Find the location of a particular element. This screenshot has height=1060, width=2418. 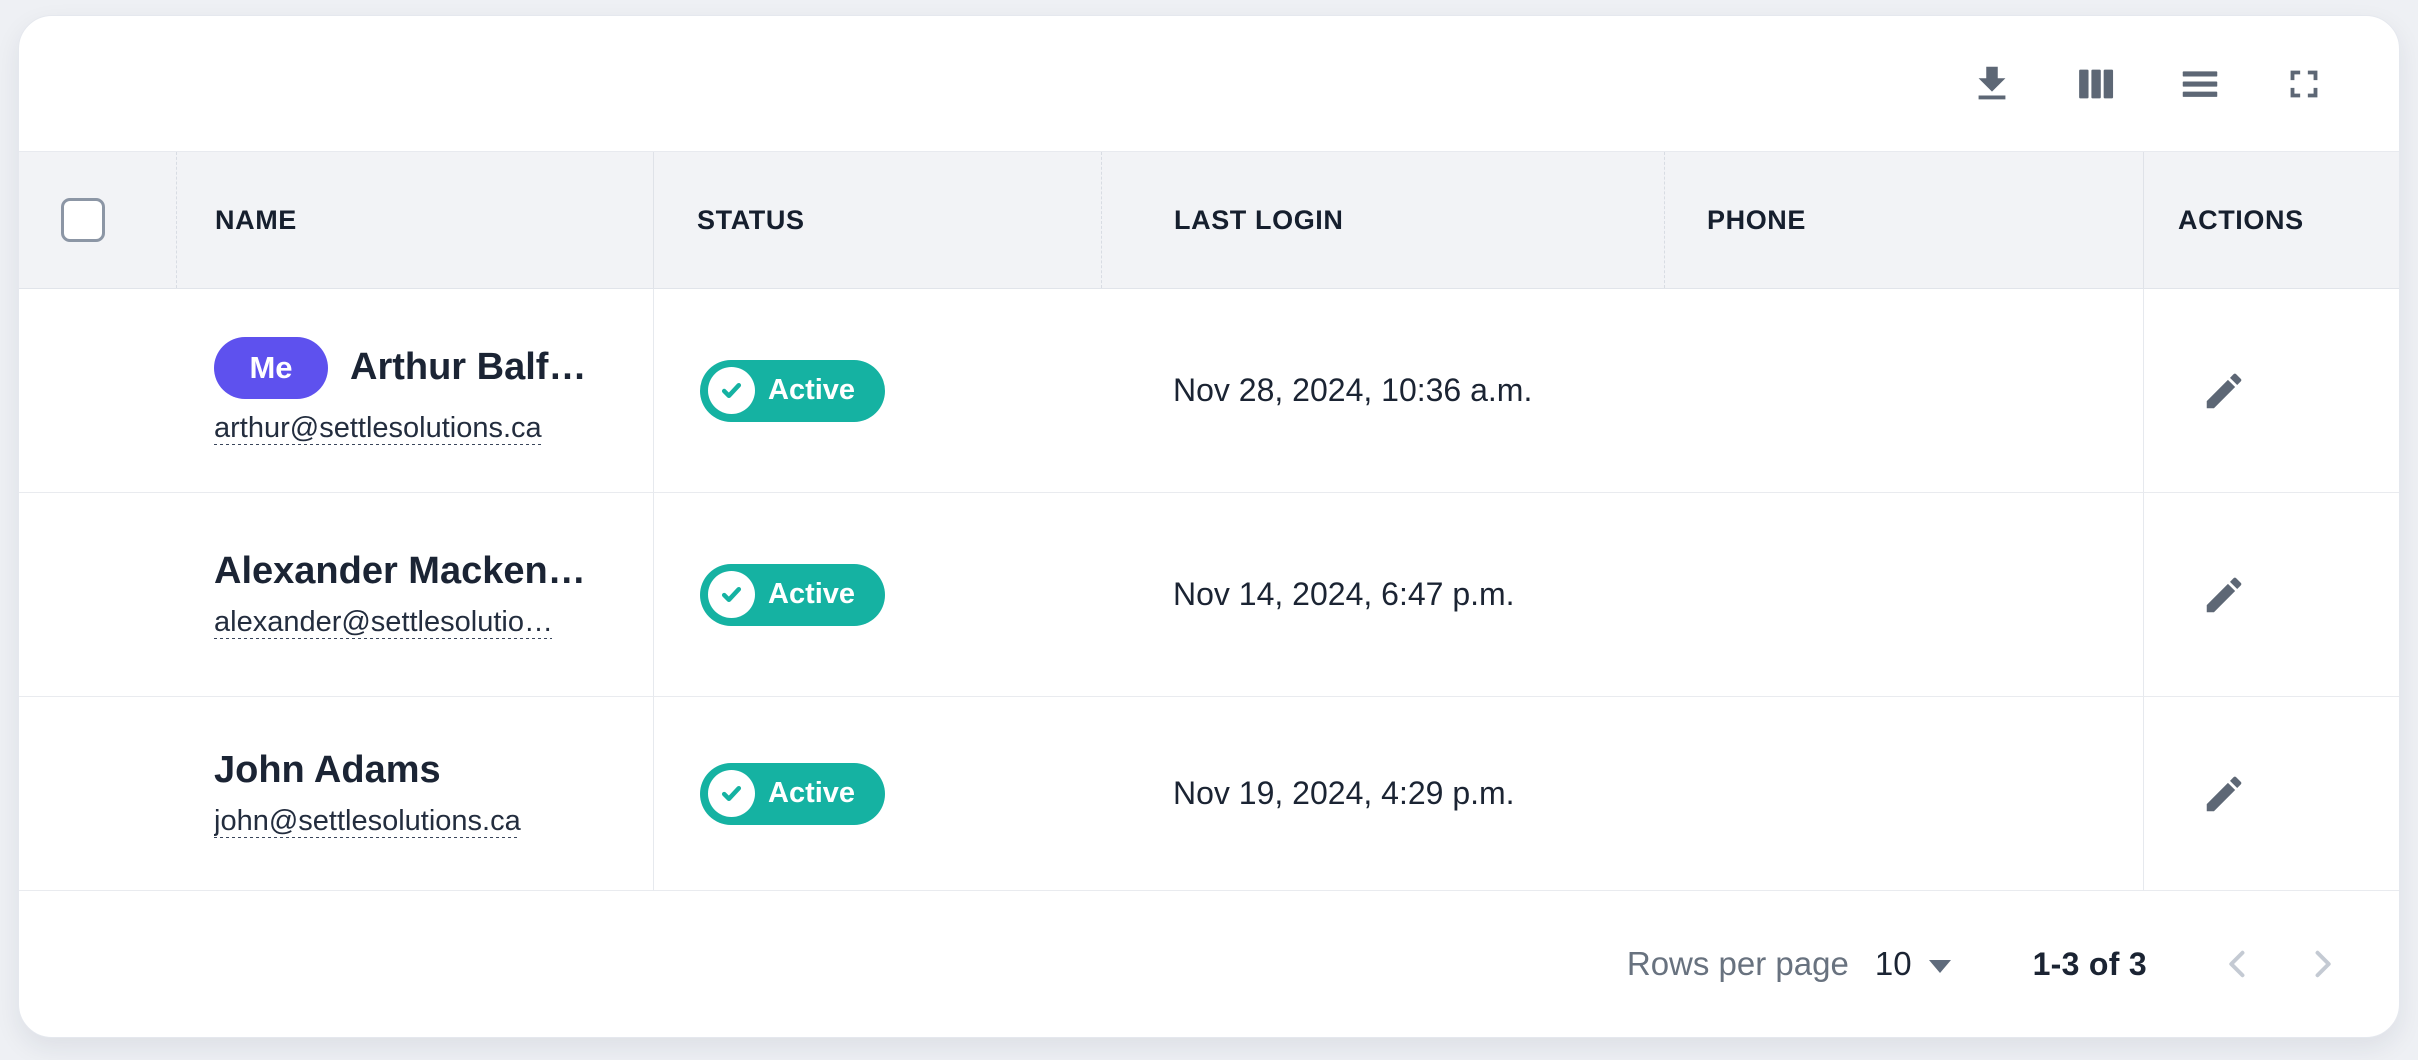

me-badge: Me is located at coordinates (271, 367).